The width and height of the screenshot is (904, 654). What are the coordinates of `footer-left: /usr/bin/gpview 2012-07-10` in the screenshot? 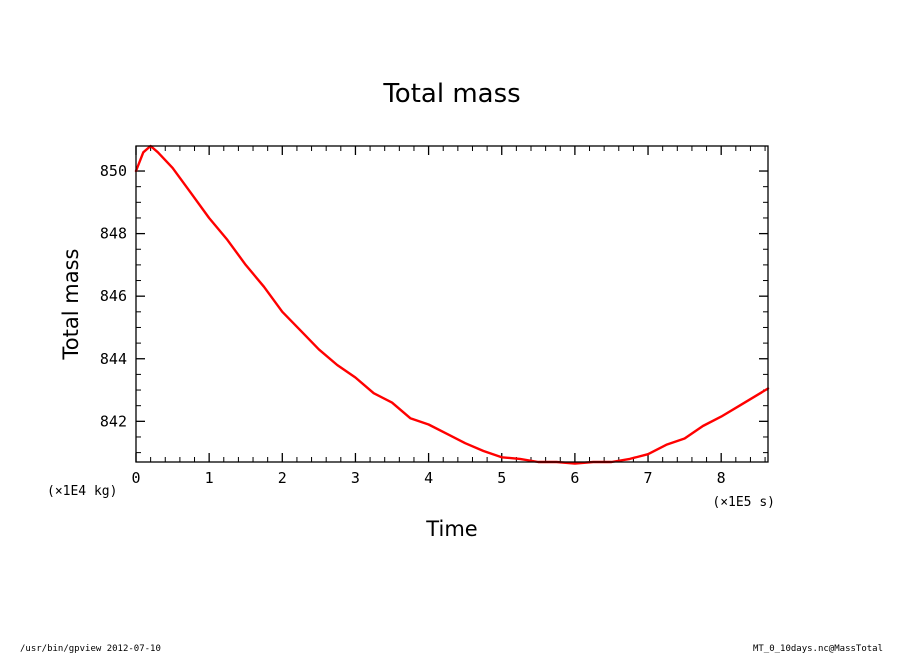 It's located at (90, 649).